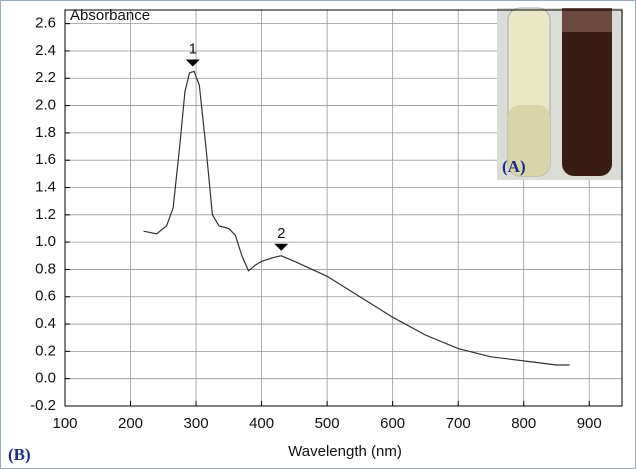 The image size is (636, 469). Describe the element at coordinates (45, 241) in the screenshot. I see `y-tick-label: 1.0` at that location.